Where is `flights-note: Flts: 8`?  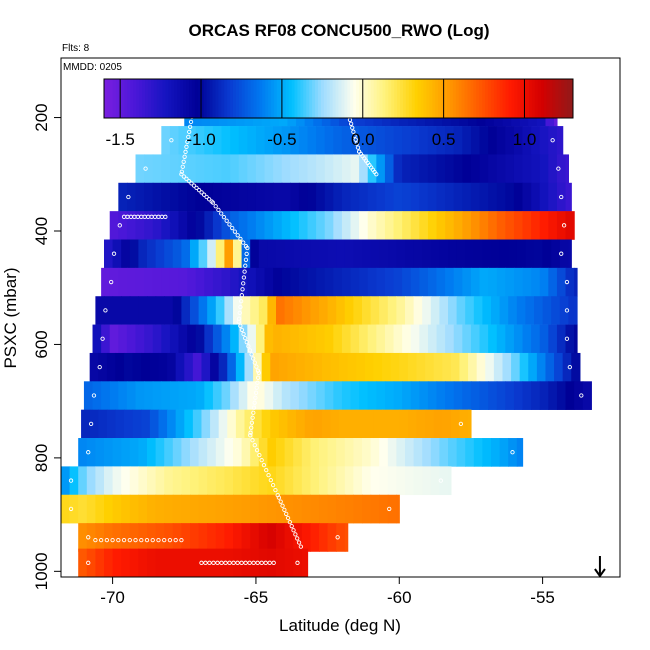
flights-note: Flts: 8 is located at coordinates (76, 48).